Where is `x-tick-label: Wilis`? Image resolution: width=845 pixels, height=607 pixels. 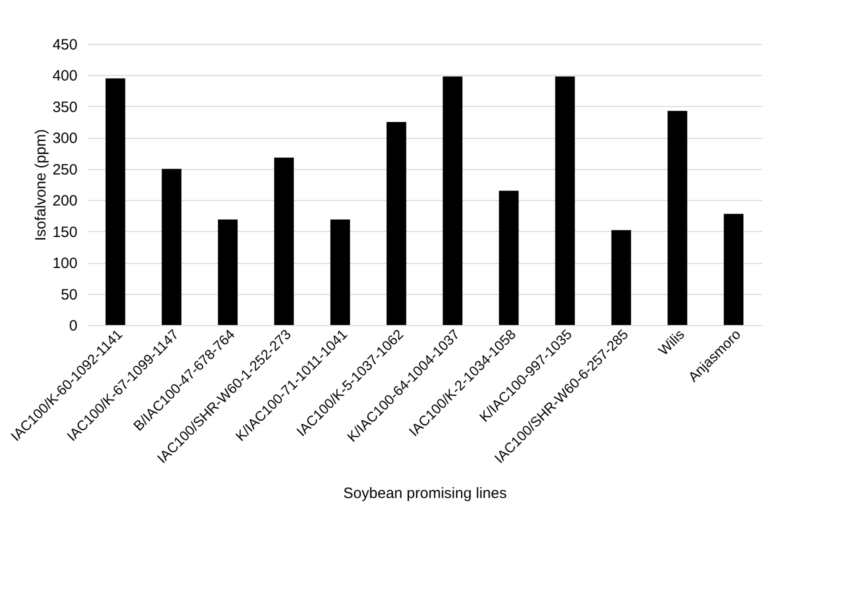 x-tick-label: Wilis is located at coordinates (671, 342).